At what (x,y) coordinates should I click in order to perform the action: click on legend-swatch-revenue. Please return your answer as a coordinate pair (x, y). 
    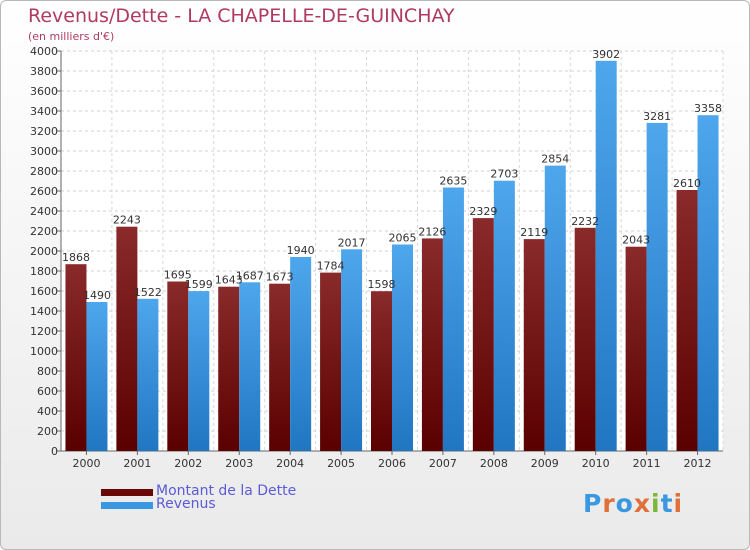
    Looking at the image, I should click on (127, 505).